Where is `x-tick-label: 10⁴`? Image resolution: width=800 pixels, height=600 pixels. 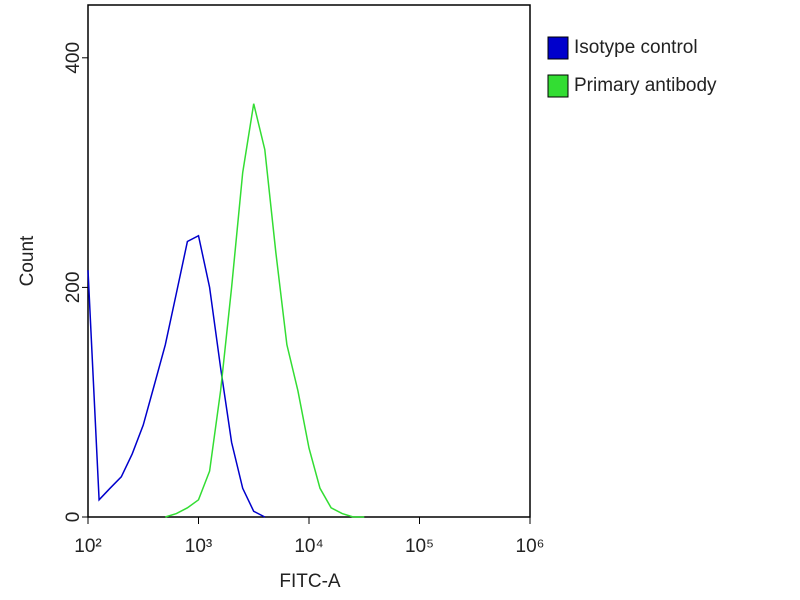
x-tick-label: 10⁴ is located at coordinates (308, 546).